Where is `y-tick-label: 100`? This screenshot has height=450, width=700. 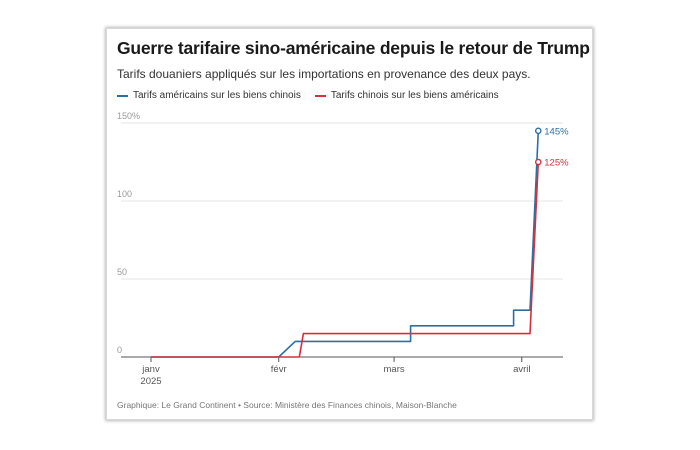 y-tick-label: 100 is located at coordinates (124, 194).